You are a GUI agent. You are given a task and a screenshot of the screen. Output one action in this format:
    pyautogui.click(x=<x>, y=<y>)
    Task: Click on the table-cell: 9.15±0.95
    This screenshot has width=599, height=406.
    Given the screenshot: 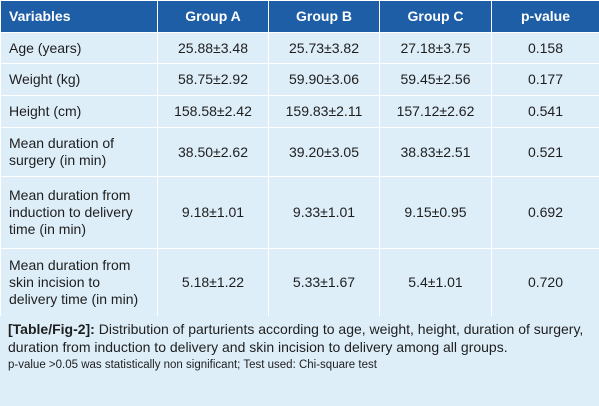 What is the action you would take?
    pyautogui.click(x=435, y=212)
    